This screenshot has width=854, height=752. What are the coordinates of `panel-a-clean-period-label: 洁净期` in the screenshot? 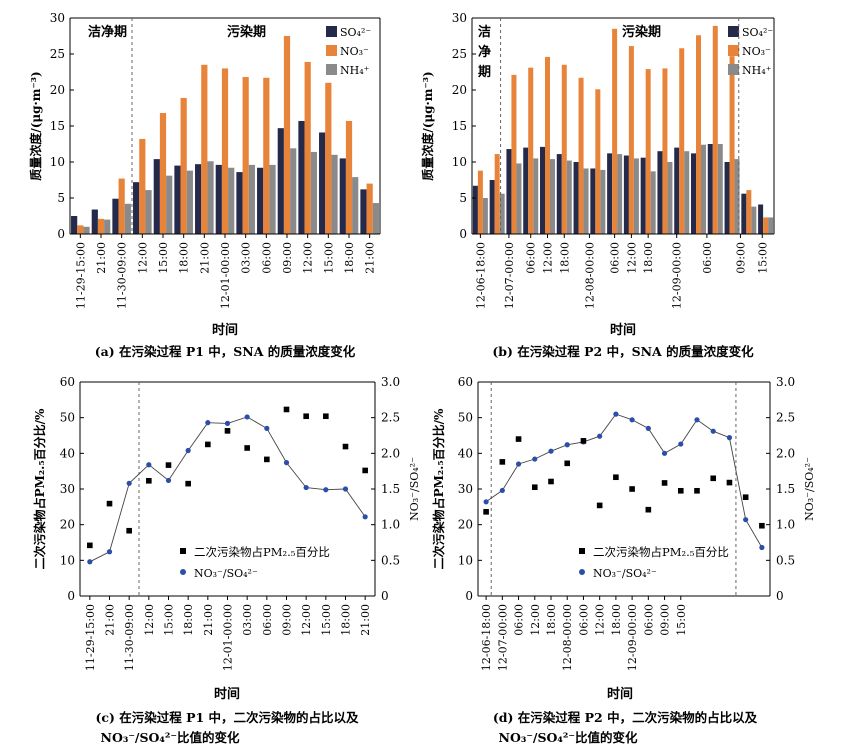 It's located at (107, 32).